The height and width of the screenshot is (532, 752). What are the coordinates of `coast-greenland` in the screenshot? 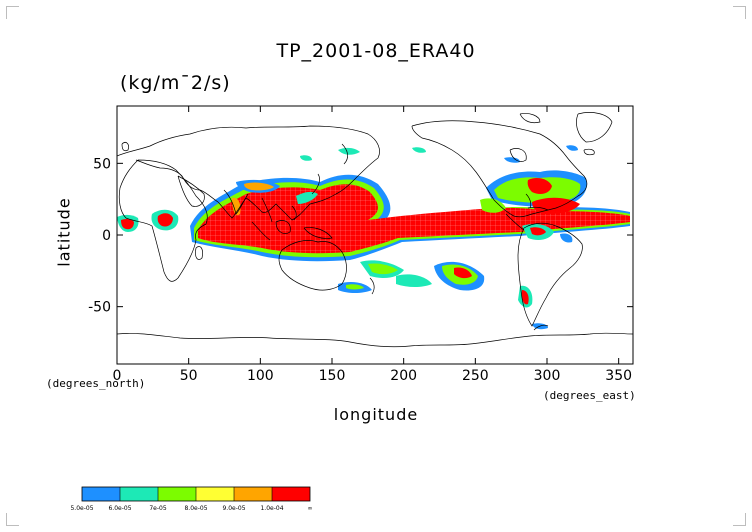 It's located at (594, 127).